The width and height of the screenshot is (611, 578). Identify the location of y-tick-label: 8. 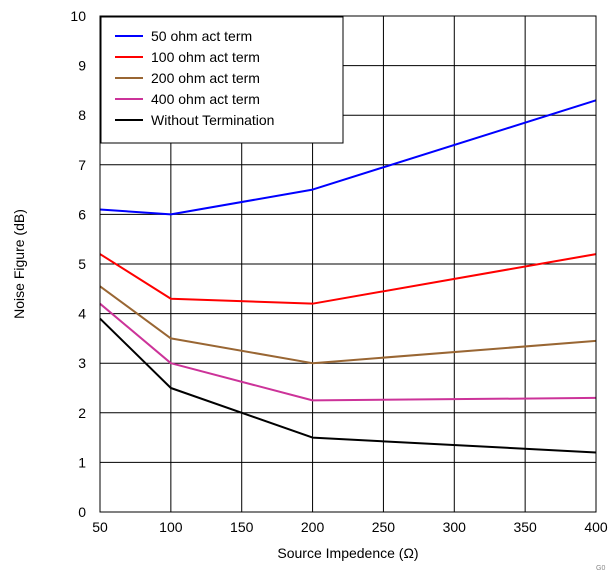
(82, 115).